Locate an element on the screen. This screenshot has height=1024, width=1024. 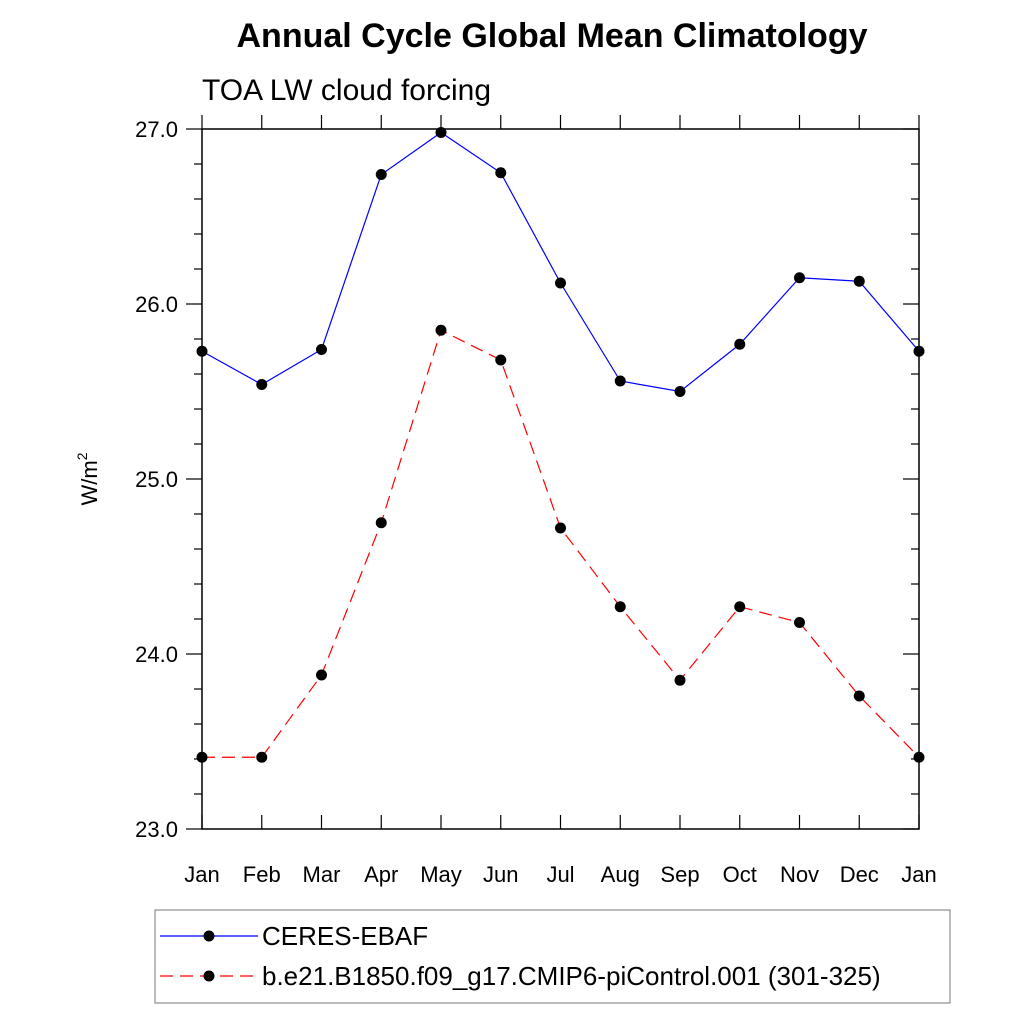
x-tick-label: Nov is located at coordinates (799, 874).